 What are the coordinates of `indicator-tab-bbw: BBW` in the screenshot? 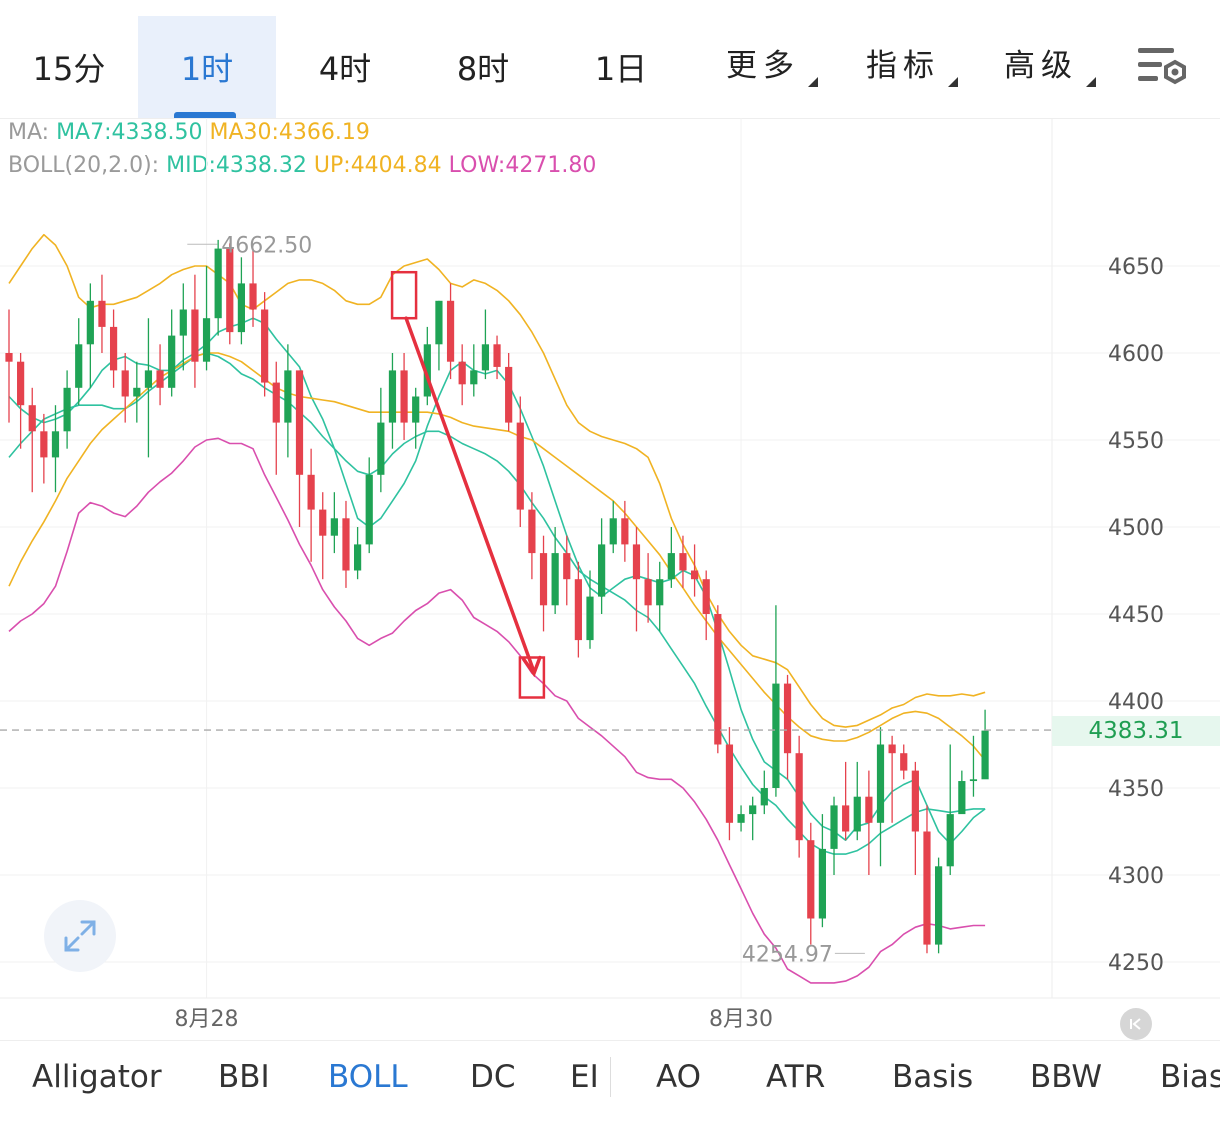 It's located at (1066, 1077).